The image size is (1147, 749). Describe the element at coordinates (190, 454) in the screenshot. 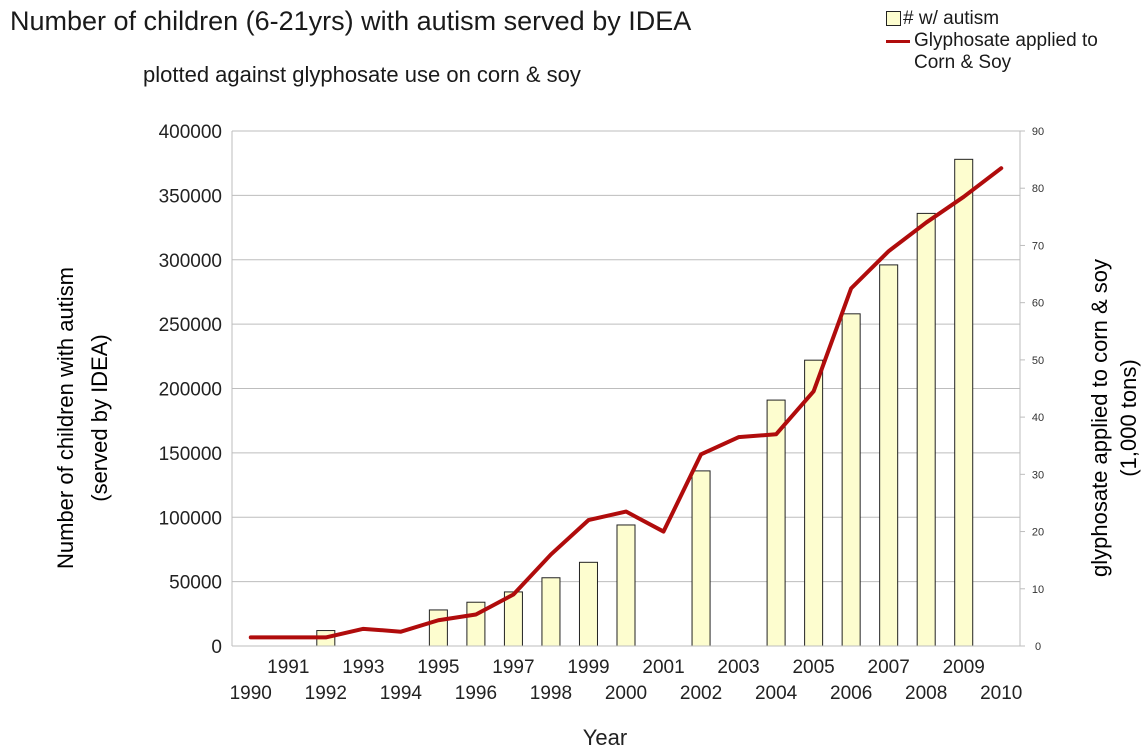

I see `y-left-tick-label: 150000` at that location.